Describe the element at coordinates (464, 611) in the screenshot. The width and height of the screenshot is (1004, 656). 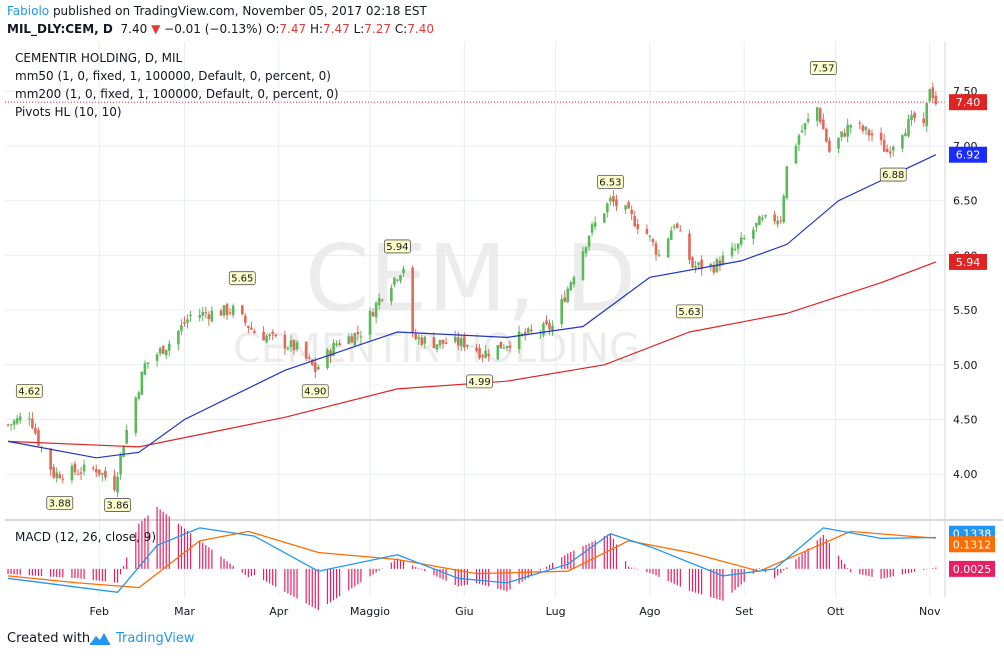
I see `x-axis-tick-label: Giu` at that location.